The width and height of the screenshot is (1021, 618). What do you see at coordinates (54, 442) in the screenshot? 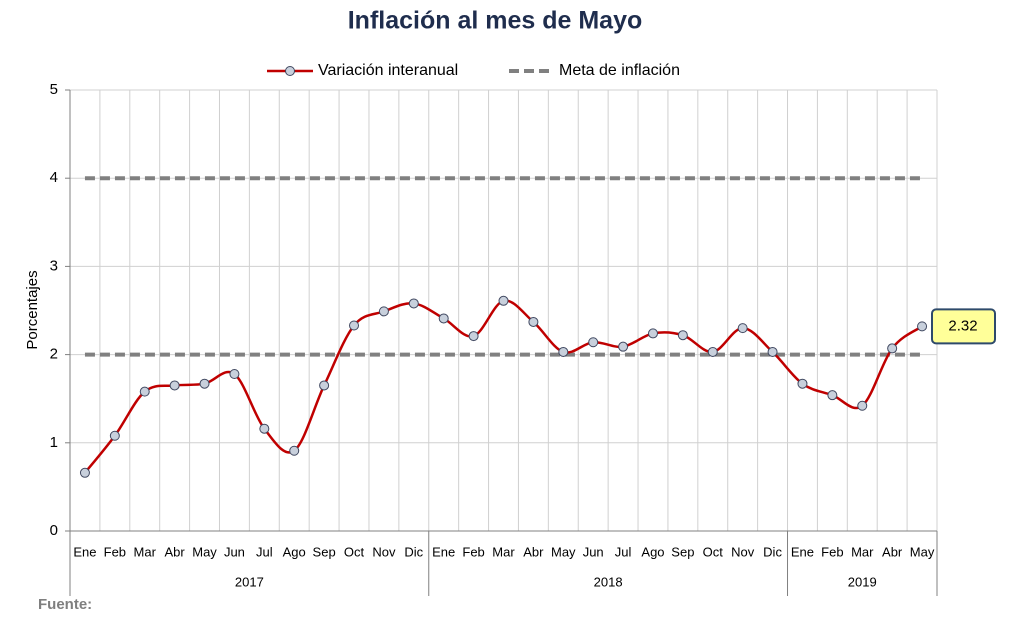
I see `y-tick-label: 1` at bounding box center [54, 442].